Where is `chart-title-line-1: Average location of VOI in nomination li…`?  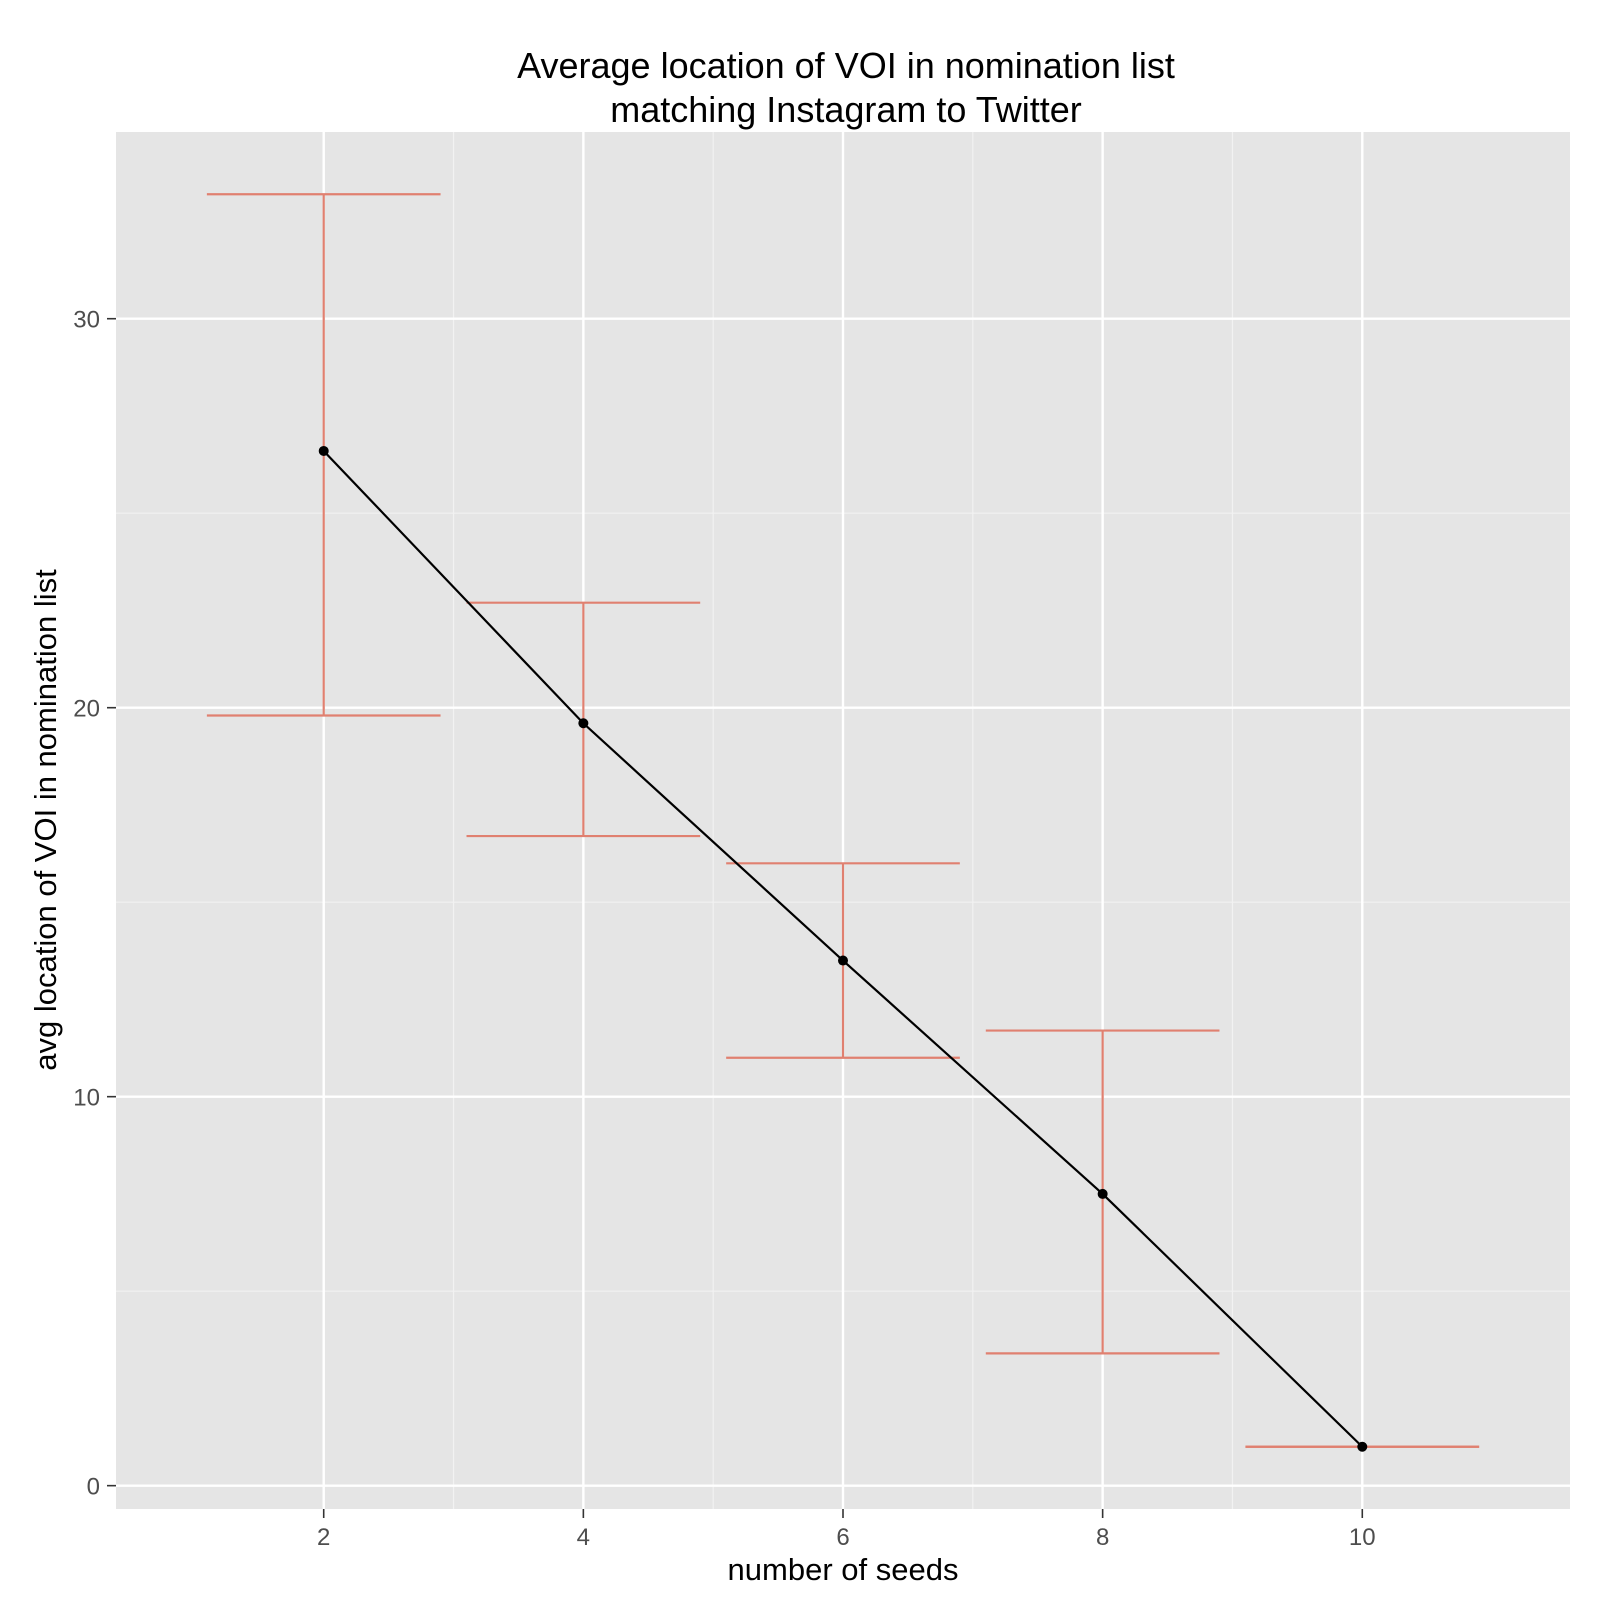
chart-title-line-1: Average location of VOI in nomination li… is located at coordinates (846, 65).